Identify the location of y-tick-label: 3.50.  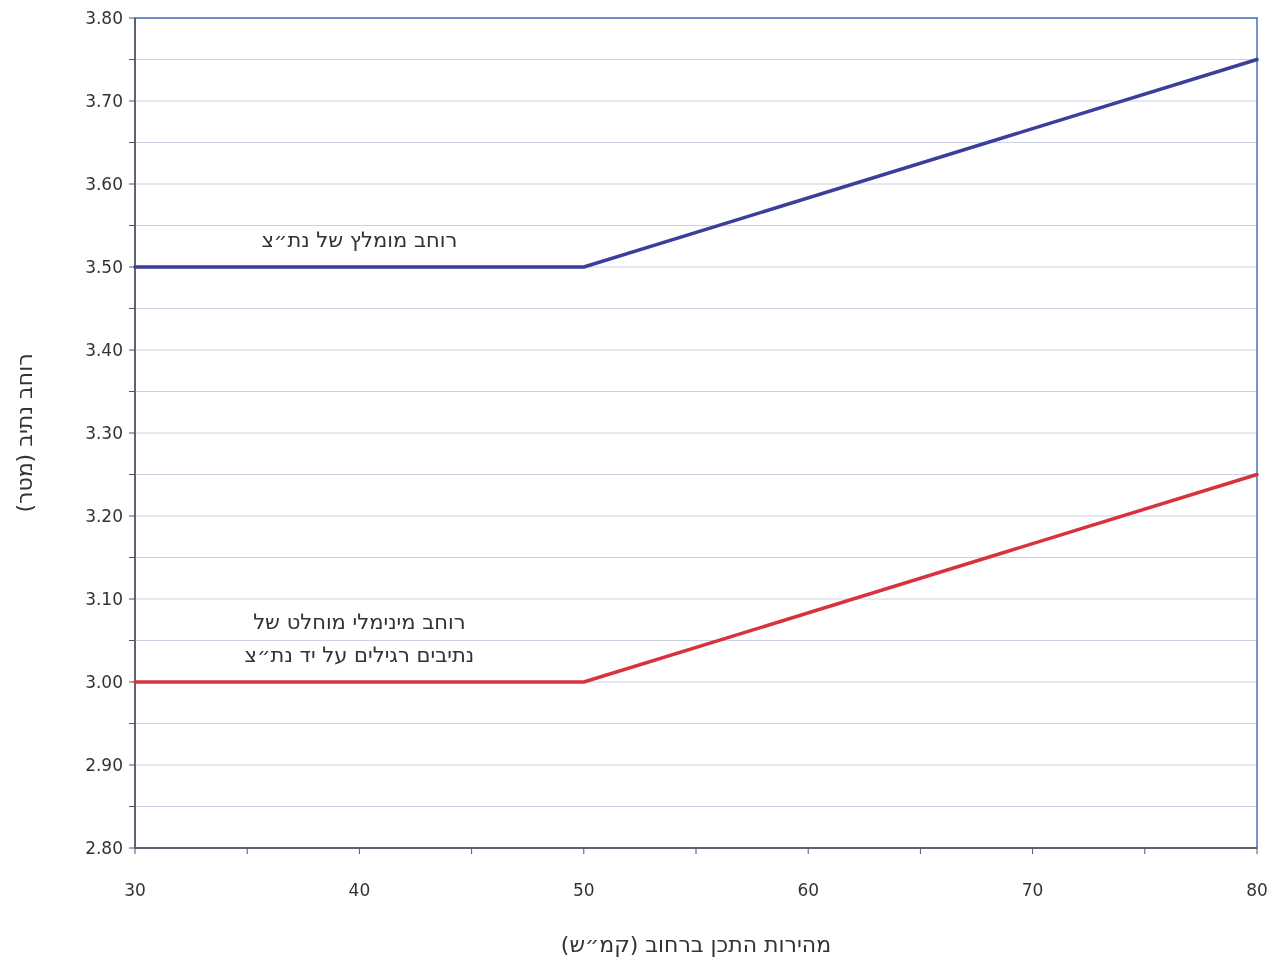
(104, 267).